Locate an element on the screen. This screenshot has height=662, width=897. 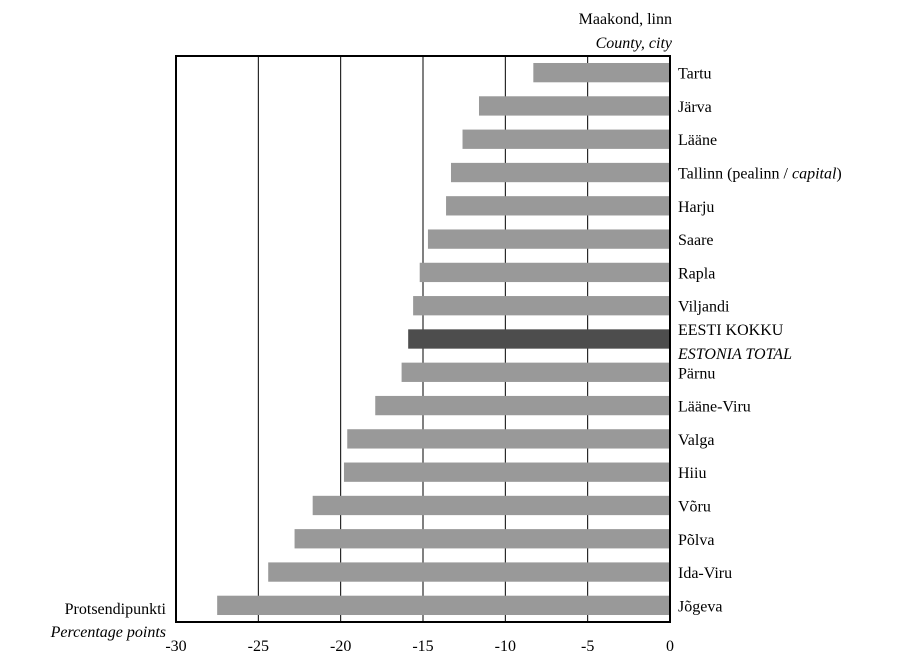
x-tick-label: -15 is located at coordinates (422, 646).